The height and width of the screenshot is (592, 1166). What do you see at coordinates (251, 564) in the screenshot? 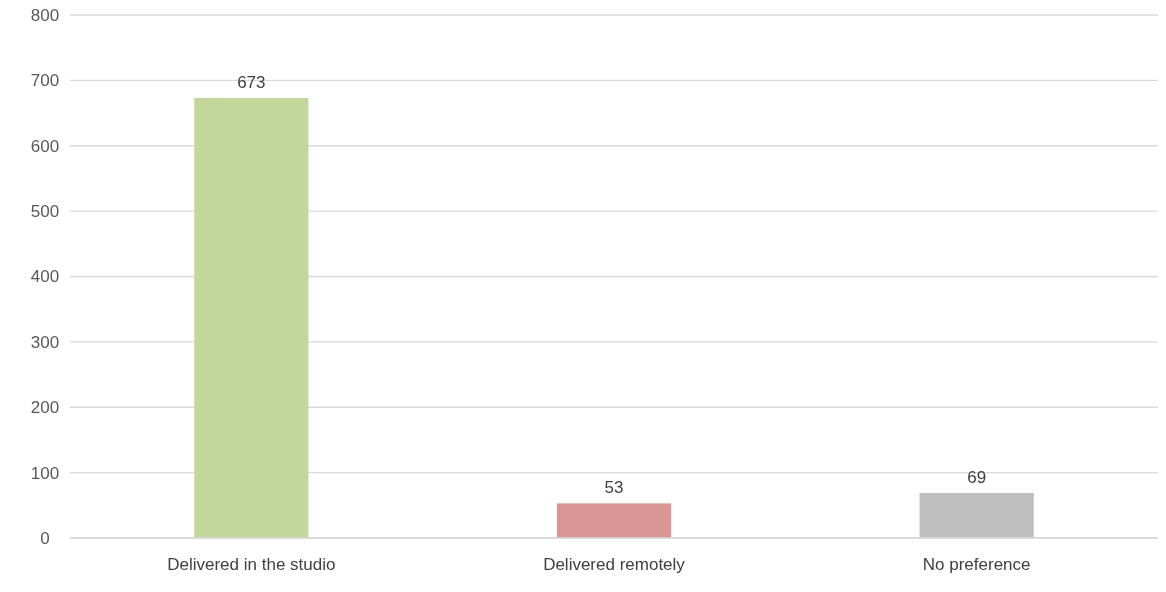
I see `x-tick-label: Delivered in the studio` at bounding box center [251, 564].